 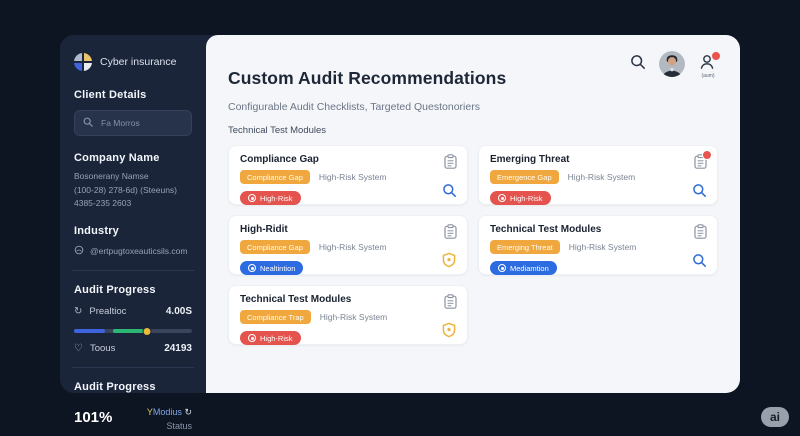 What do you see at coordinates (708, 76) in the screenshot?
I see `account-icon-caption: (aum)` at bounding box center [708, 76].